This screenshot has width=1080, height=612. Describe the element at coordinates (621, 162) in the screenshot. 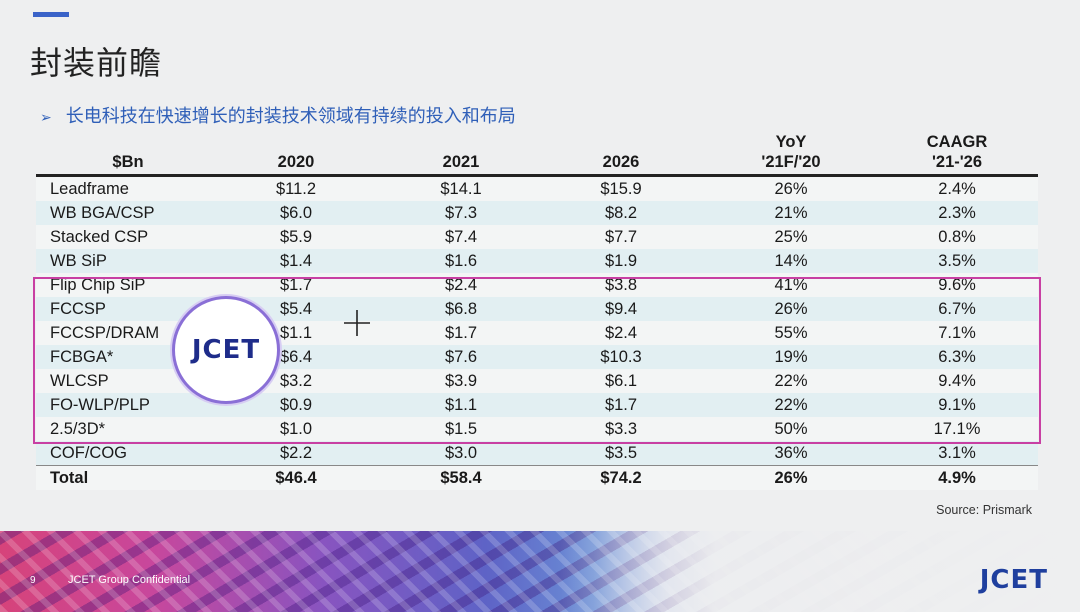

I see `header-cell: 2026` at that location.